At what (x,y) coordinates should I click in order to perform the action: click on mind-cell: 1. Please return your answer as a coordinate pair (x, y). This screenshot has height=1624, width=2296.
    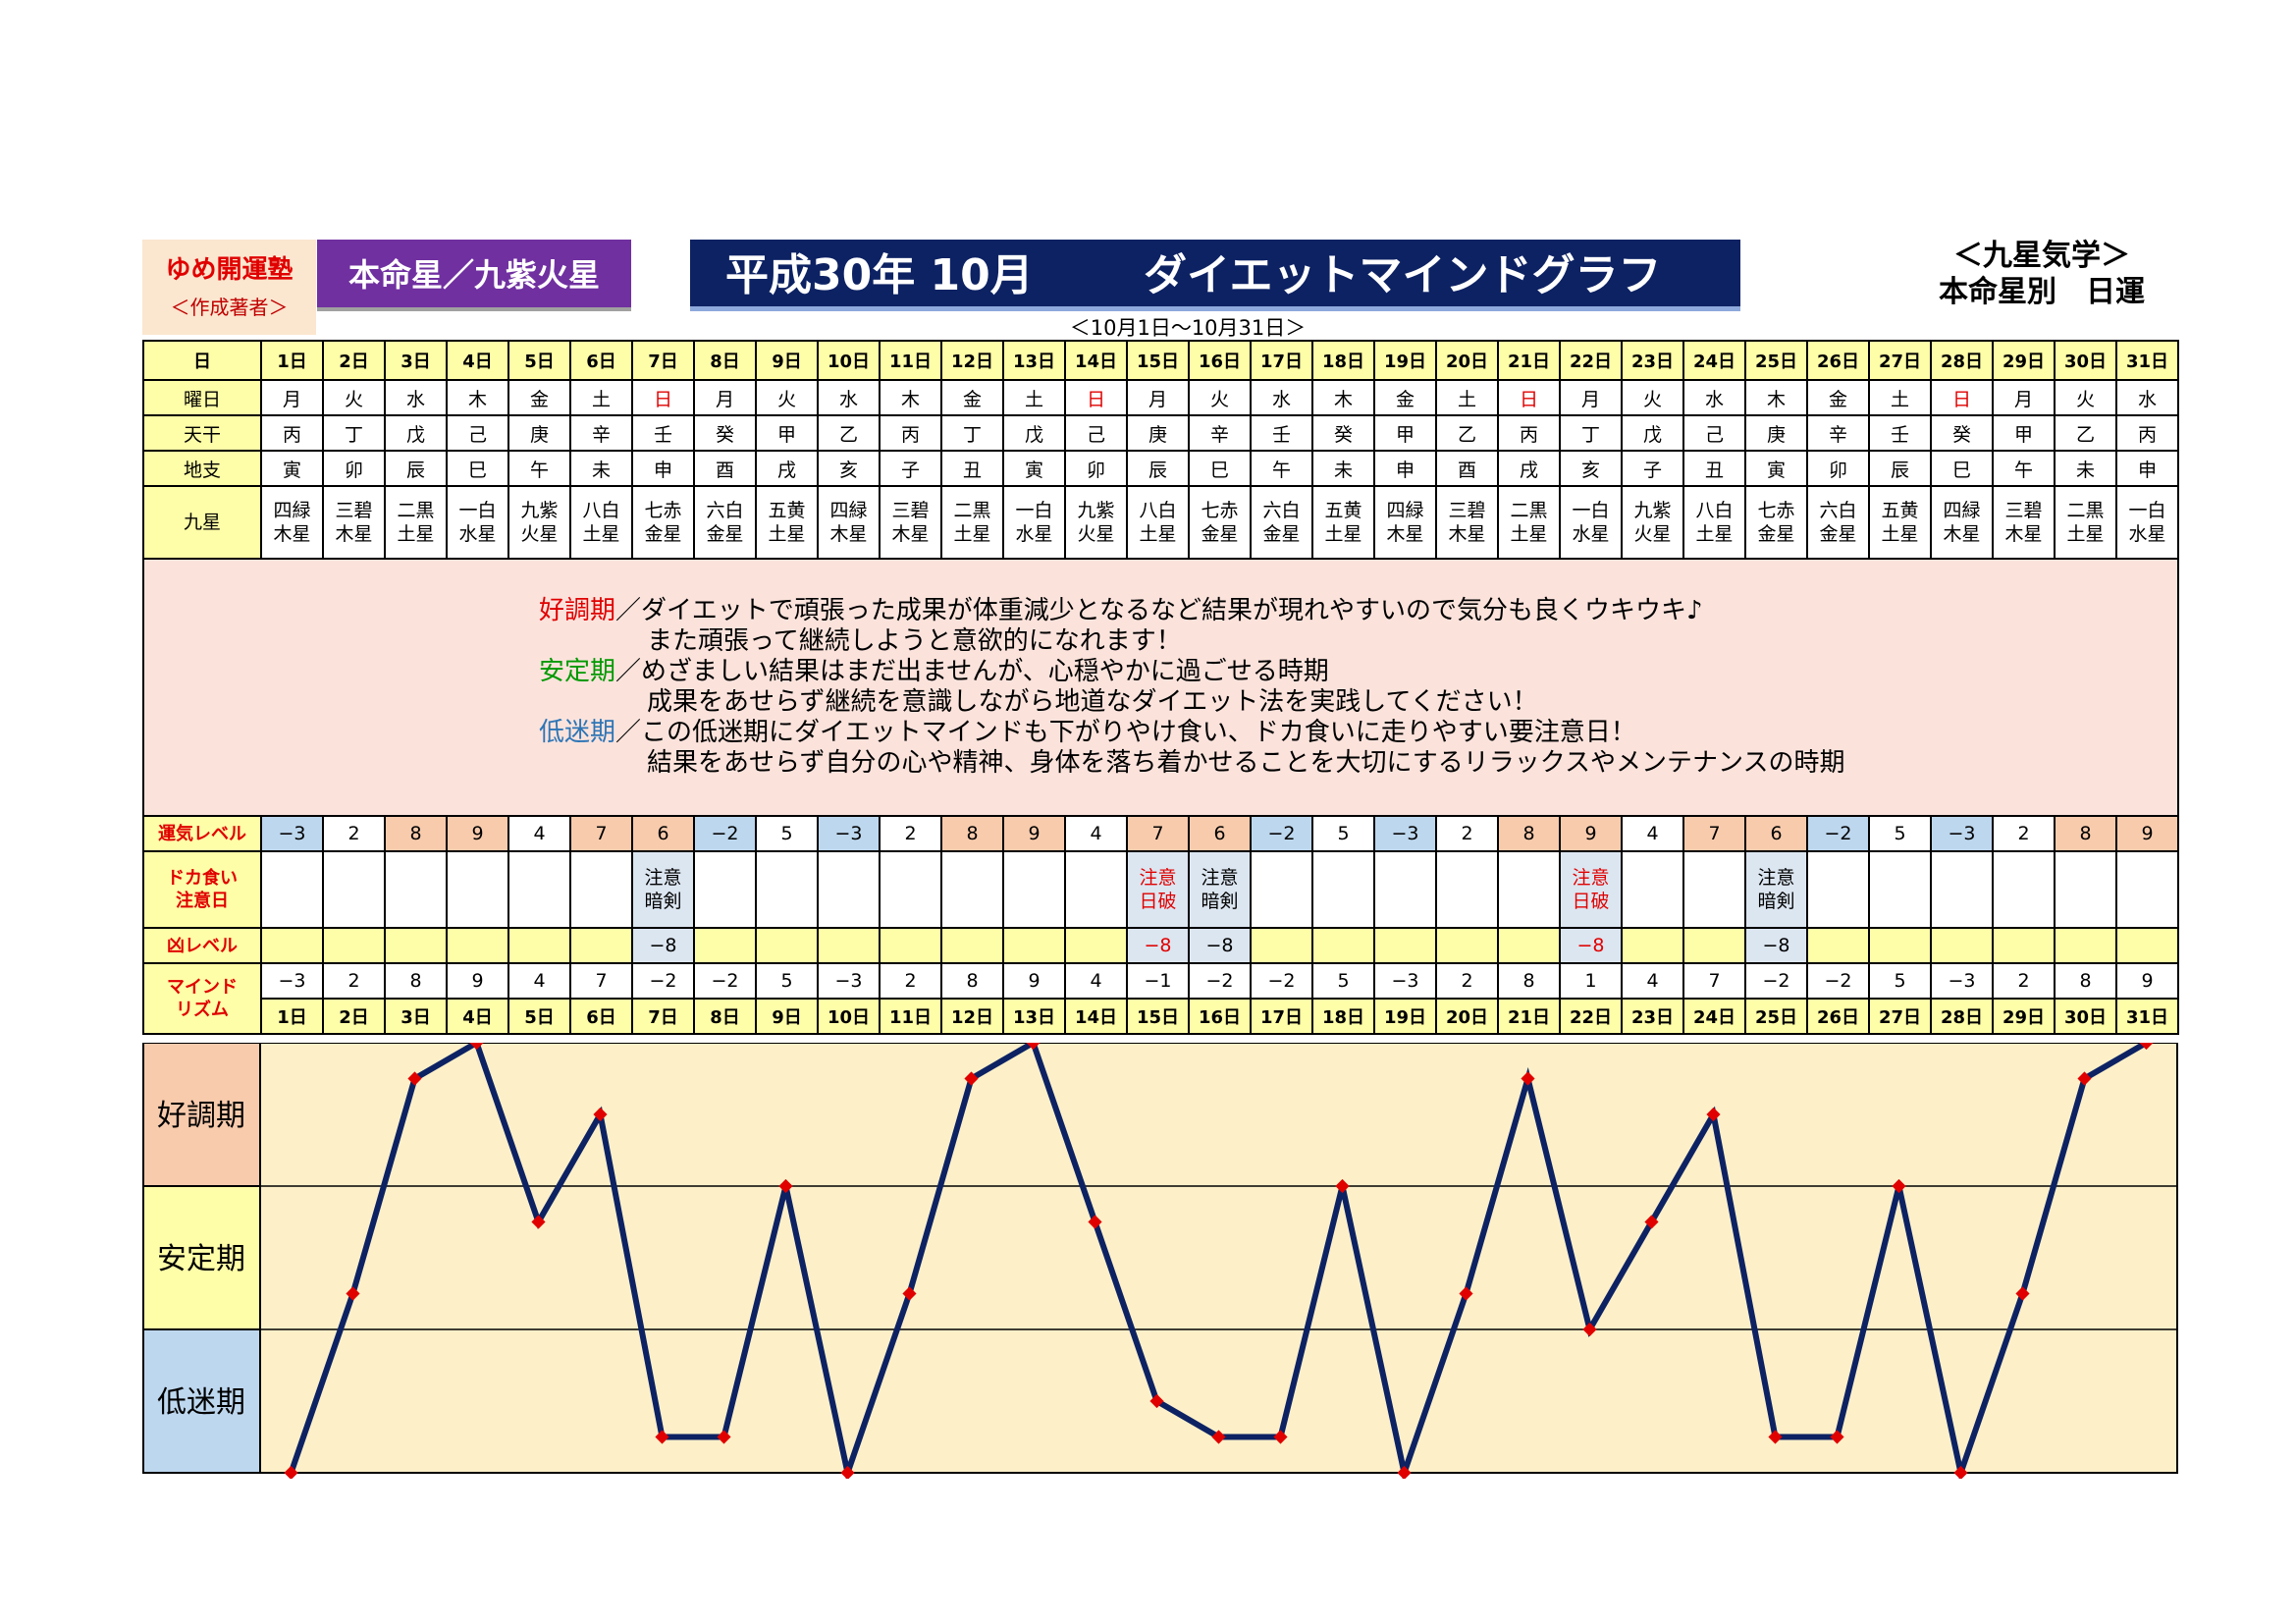
    Looking at the image, I should click on (1591, 981).